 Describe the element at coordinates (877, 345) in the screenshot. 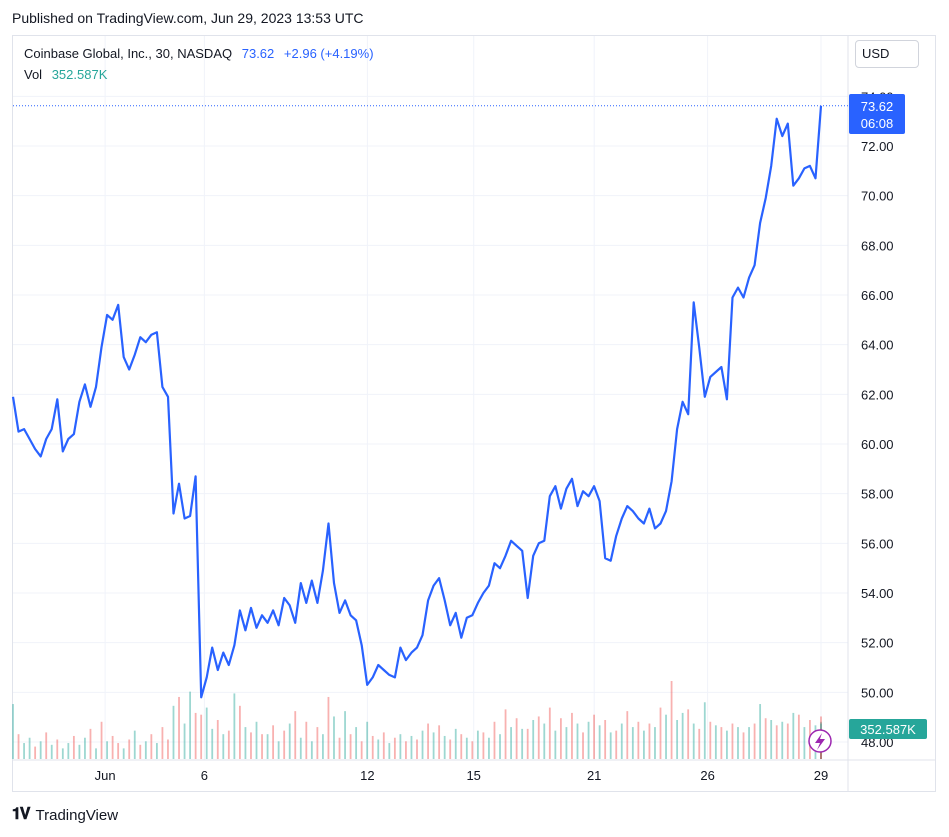

I see `y-tick-label: 64.00` at that location.